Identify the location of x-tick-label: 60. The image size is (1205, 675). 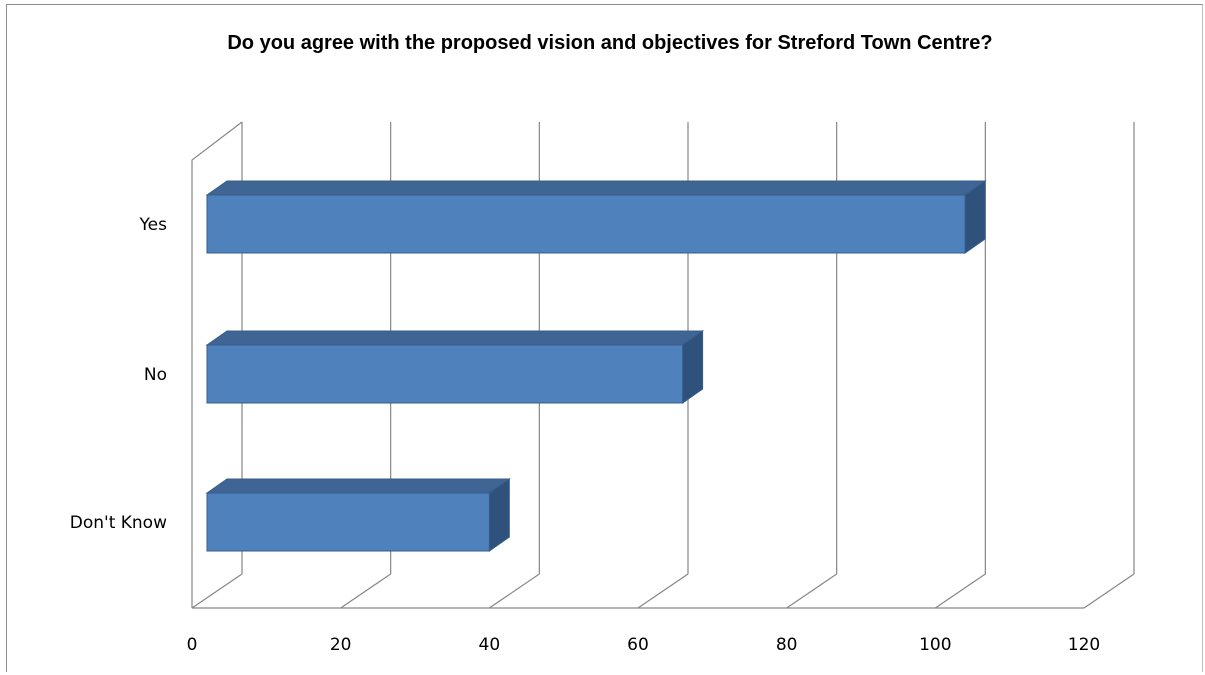
(638, 645).